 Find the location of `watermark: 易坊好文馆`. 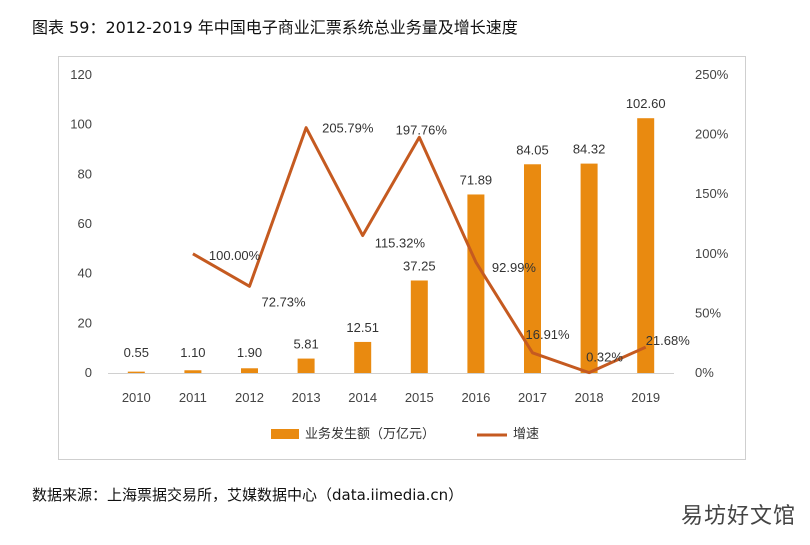

watermark: 易坊好文馆 is located at coordinates (738, 516).